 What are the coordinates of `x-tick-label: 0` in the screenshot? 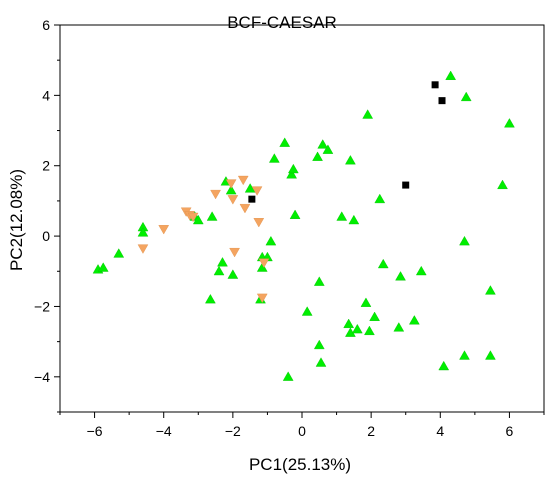 It's located at (302, 431).